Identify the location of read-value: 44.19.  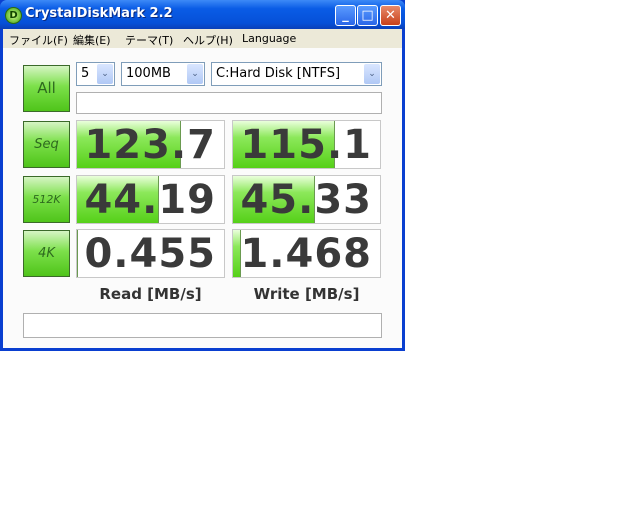
(150, 200).